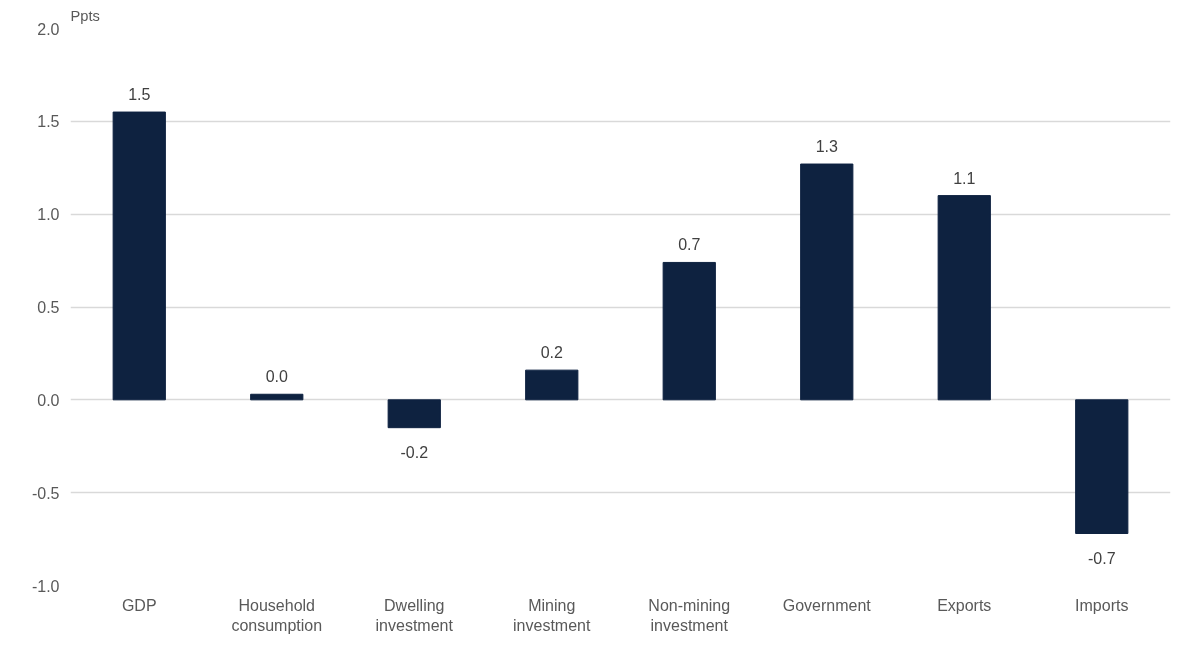  What do you see at coordinates (139, 95) in the screenshot?
I see `data-label: 1.5` at bounding box center [139, 95].